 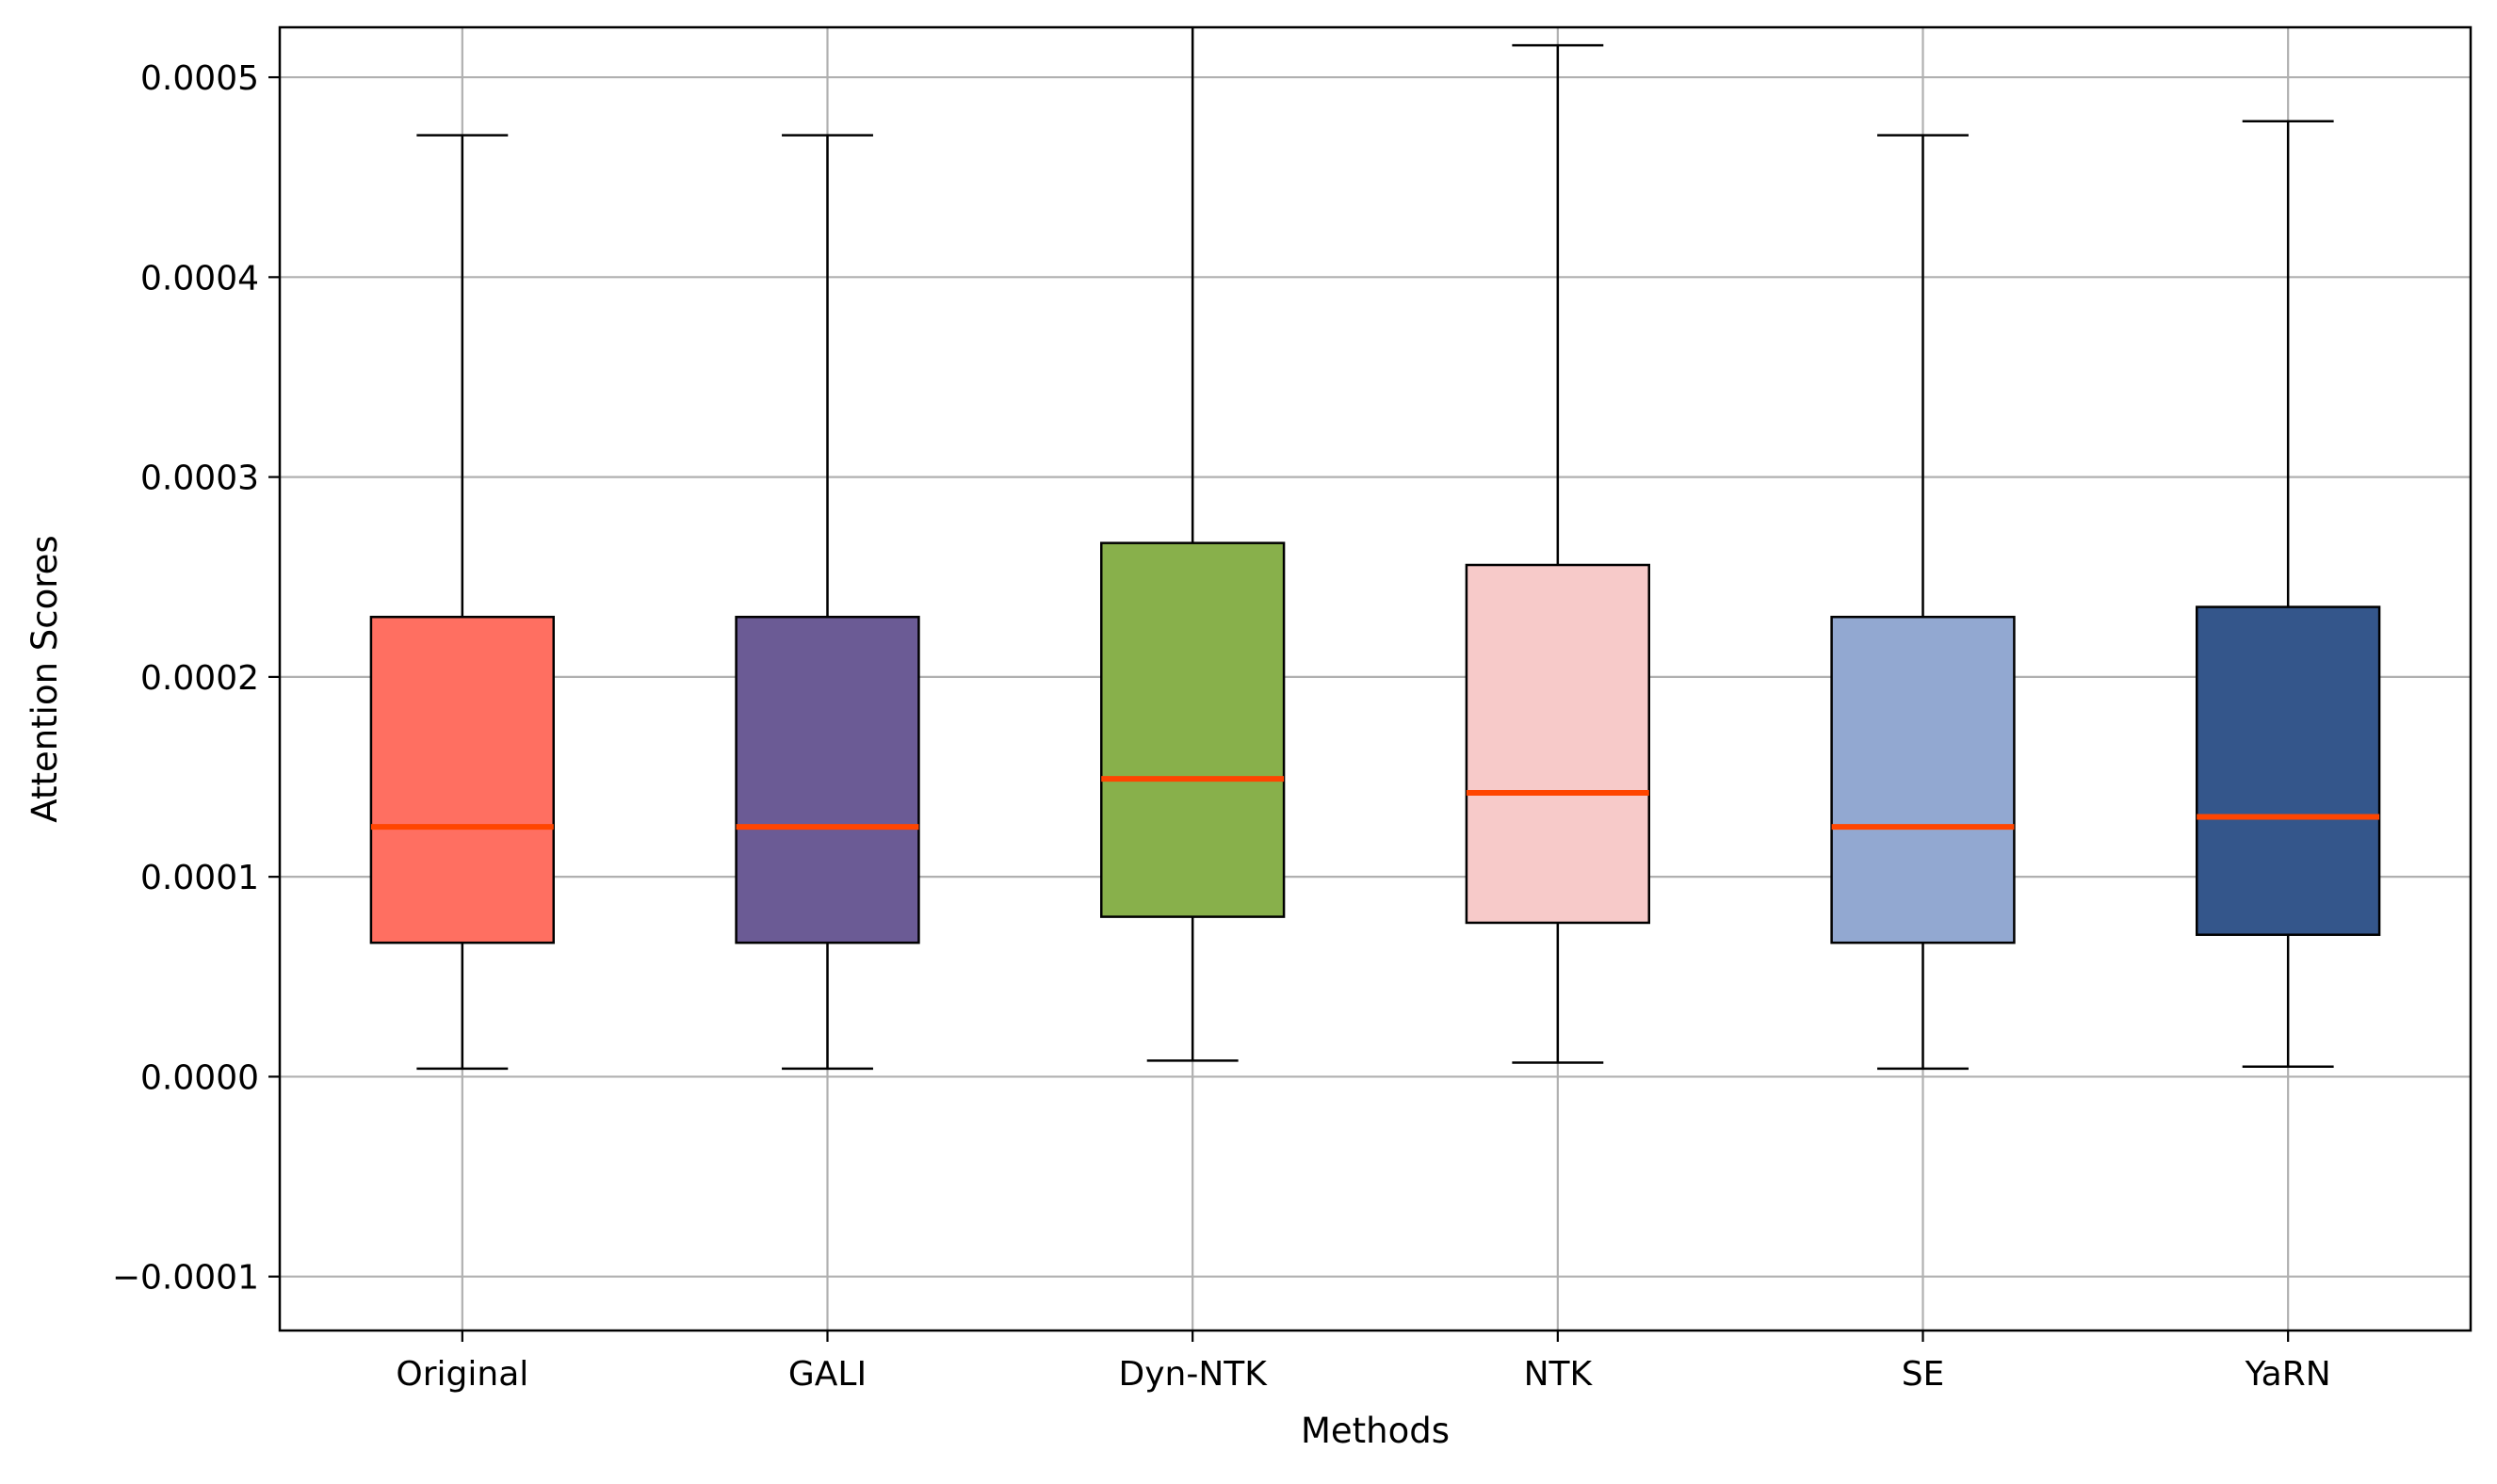 What do you see at coordinates (199, 878) in the screenshot?
I see `y-tick-label: 0.0001` at bounding box center [199, 878].